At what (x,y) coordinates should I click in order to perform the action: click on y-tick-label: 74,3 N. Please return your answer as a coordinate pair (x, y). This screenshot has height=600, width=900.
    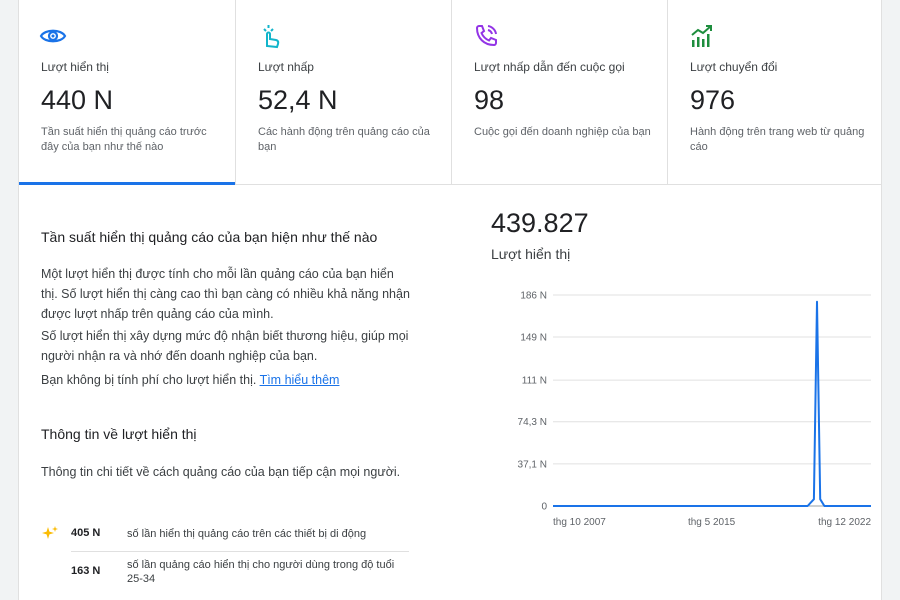
    Looking at the image, I should click on (532, 422).